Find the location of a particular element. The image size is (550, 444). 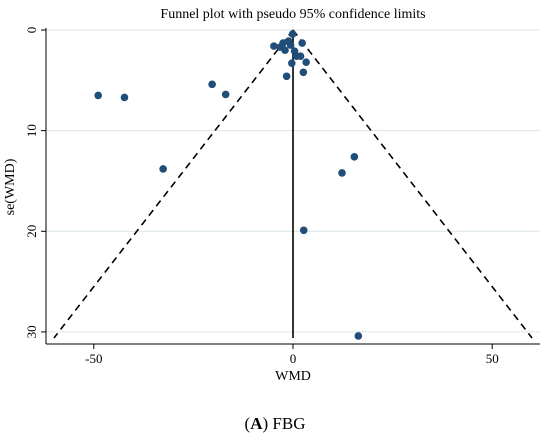

x-tick-label: -50 is located at coordinates (93, 358).